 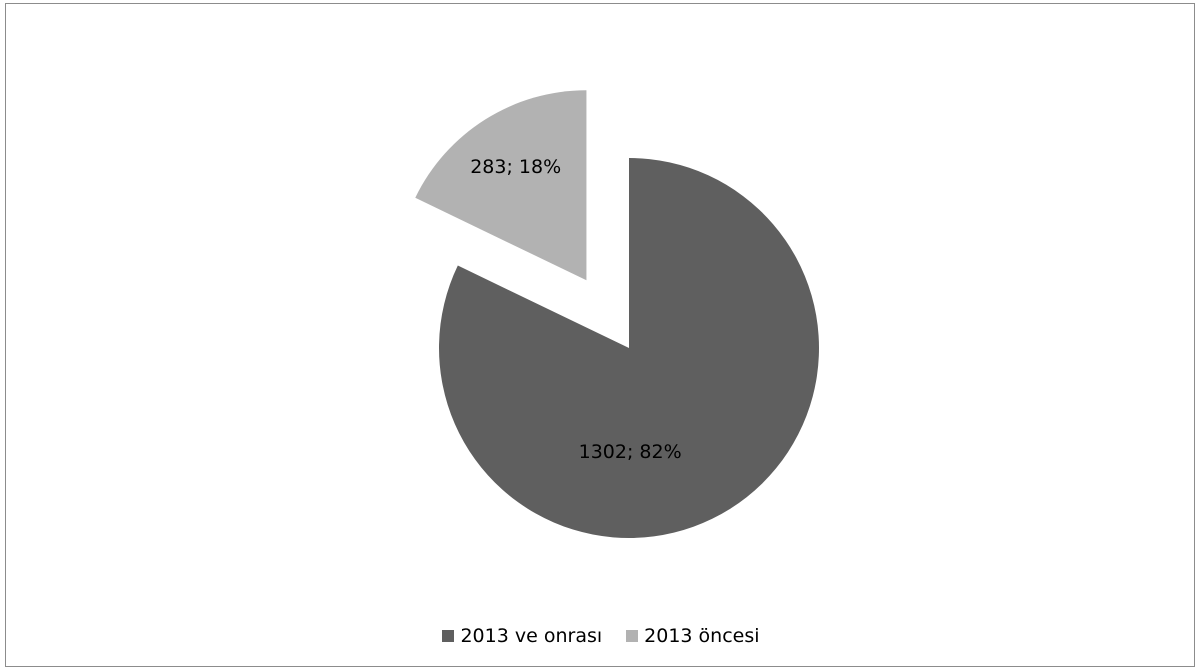 I want to click on legend-label-2013-ve-onrasi: 2013 ve onrası, so click(x=531, y=636).